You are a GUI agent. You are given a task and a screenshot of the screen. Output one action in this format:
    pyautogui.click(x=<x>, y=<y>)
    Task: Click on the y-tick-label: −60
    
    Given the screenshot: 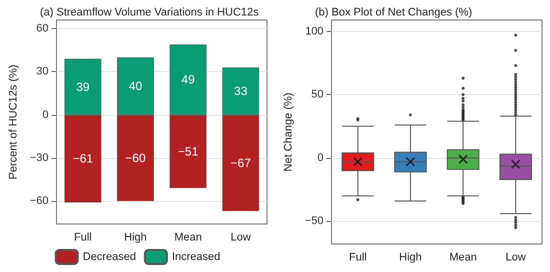 What is the action you would take?
    pyautogui.click(x=39, y=201)
    